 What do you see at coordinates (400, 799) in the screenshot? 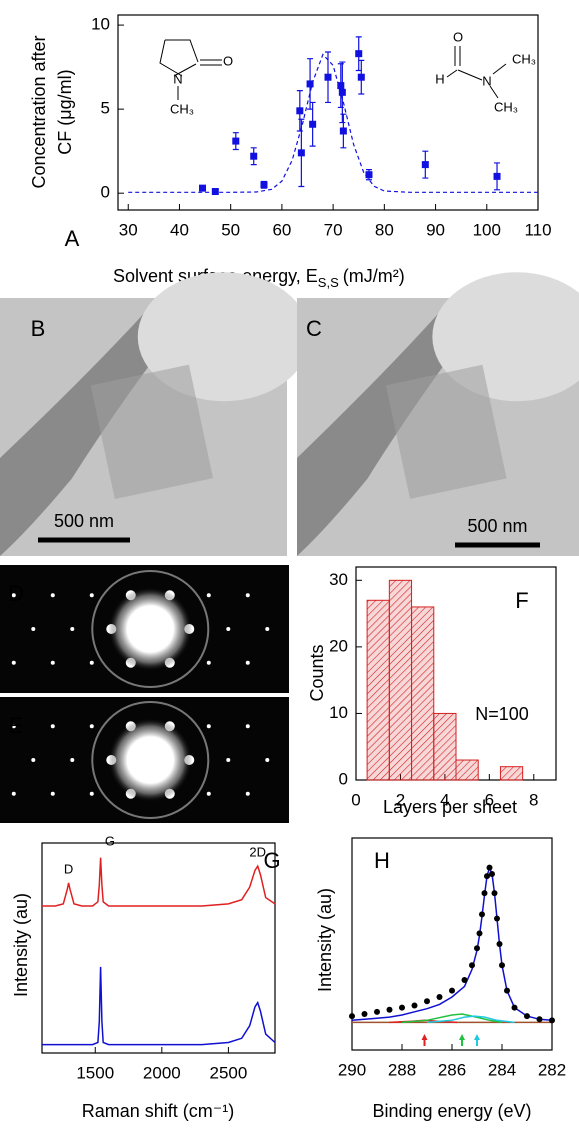
I see `x-tick-label: 2` at bounding box center [400, 799].